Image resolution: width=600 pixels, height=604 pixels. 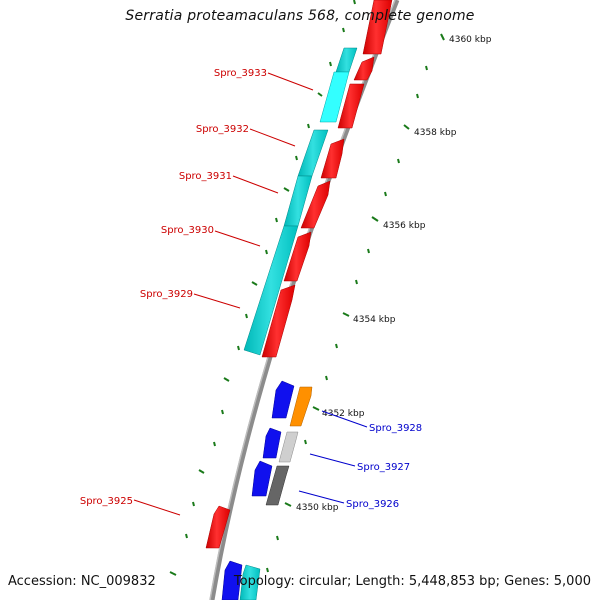 I want to click on gene-feature-red-a, so click(x=364, y=68).